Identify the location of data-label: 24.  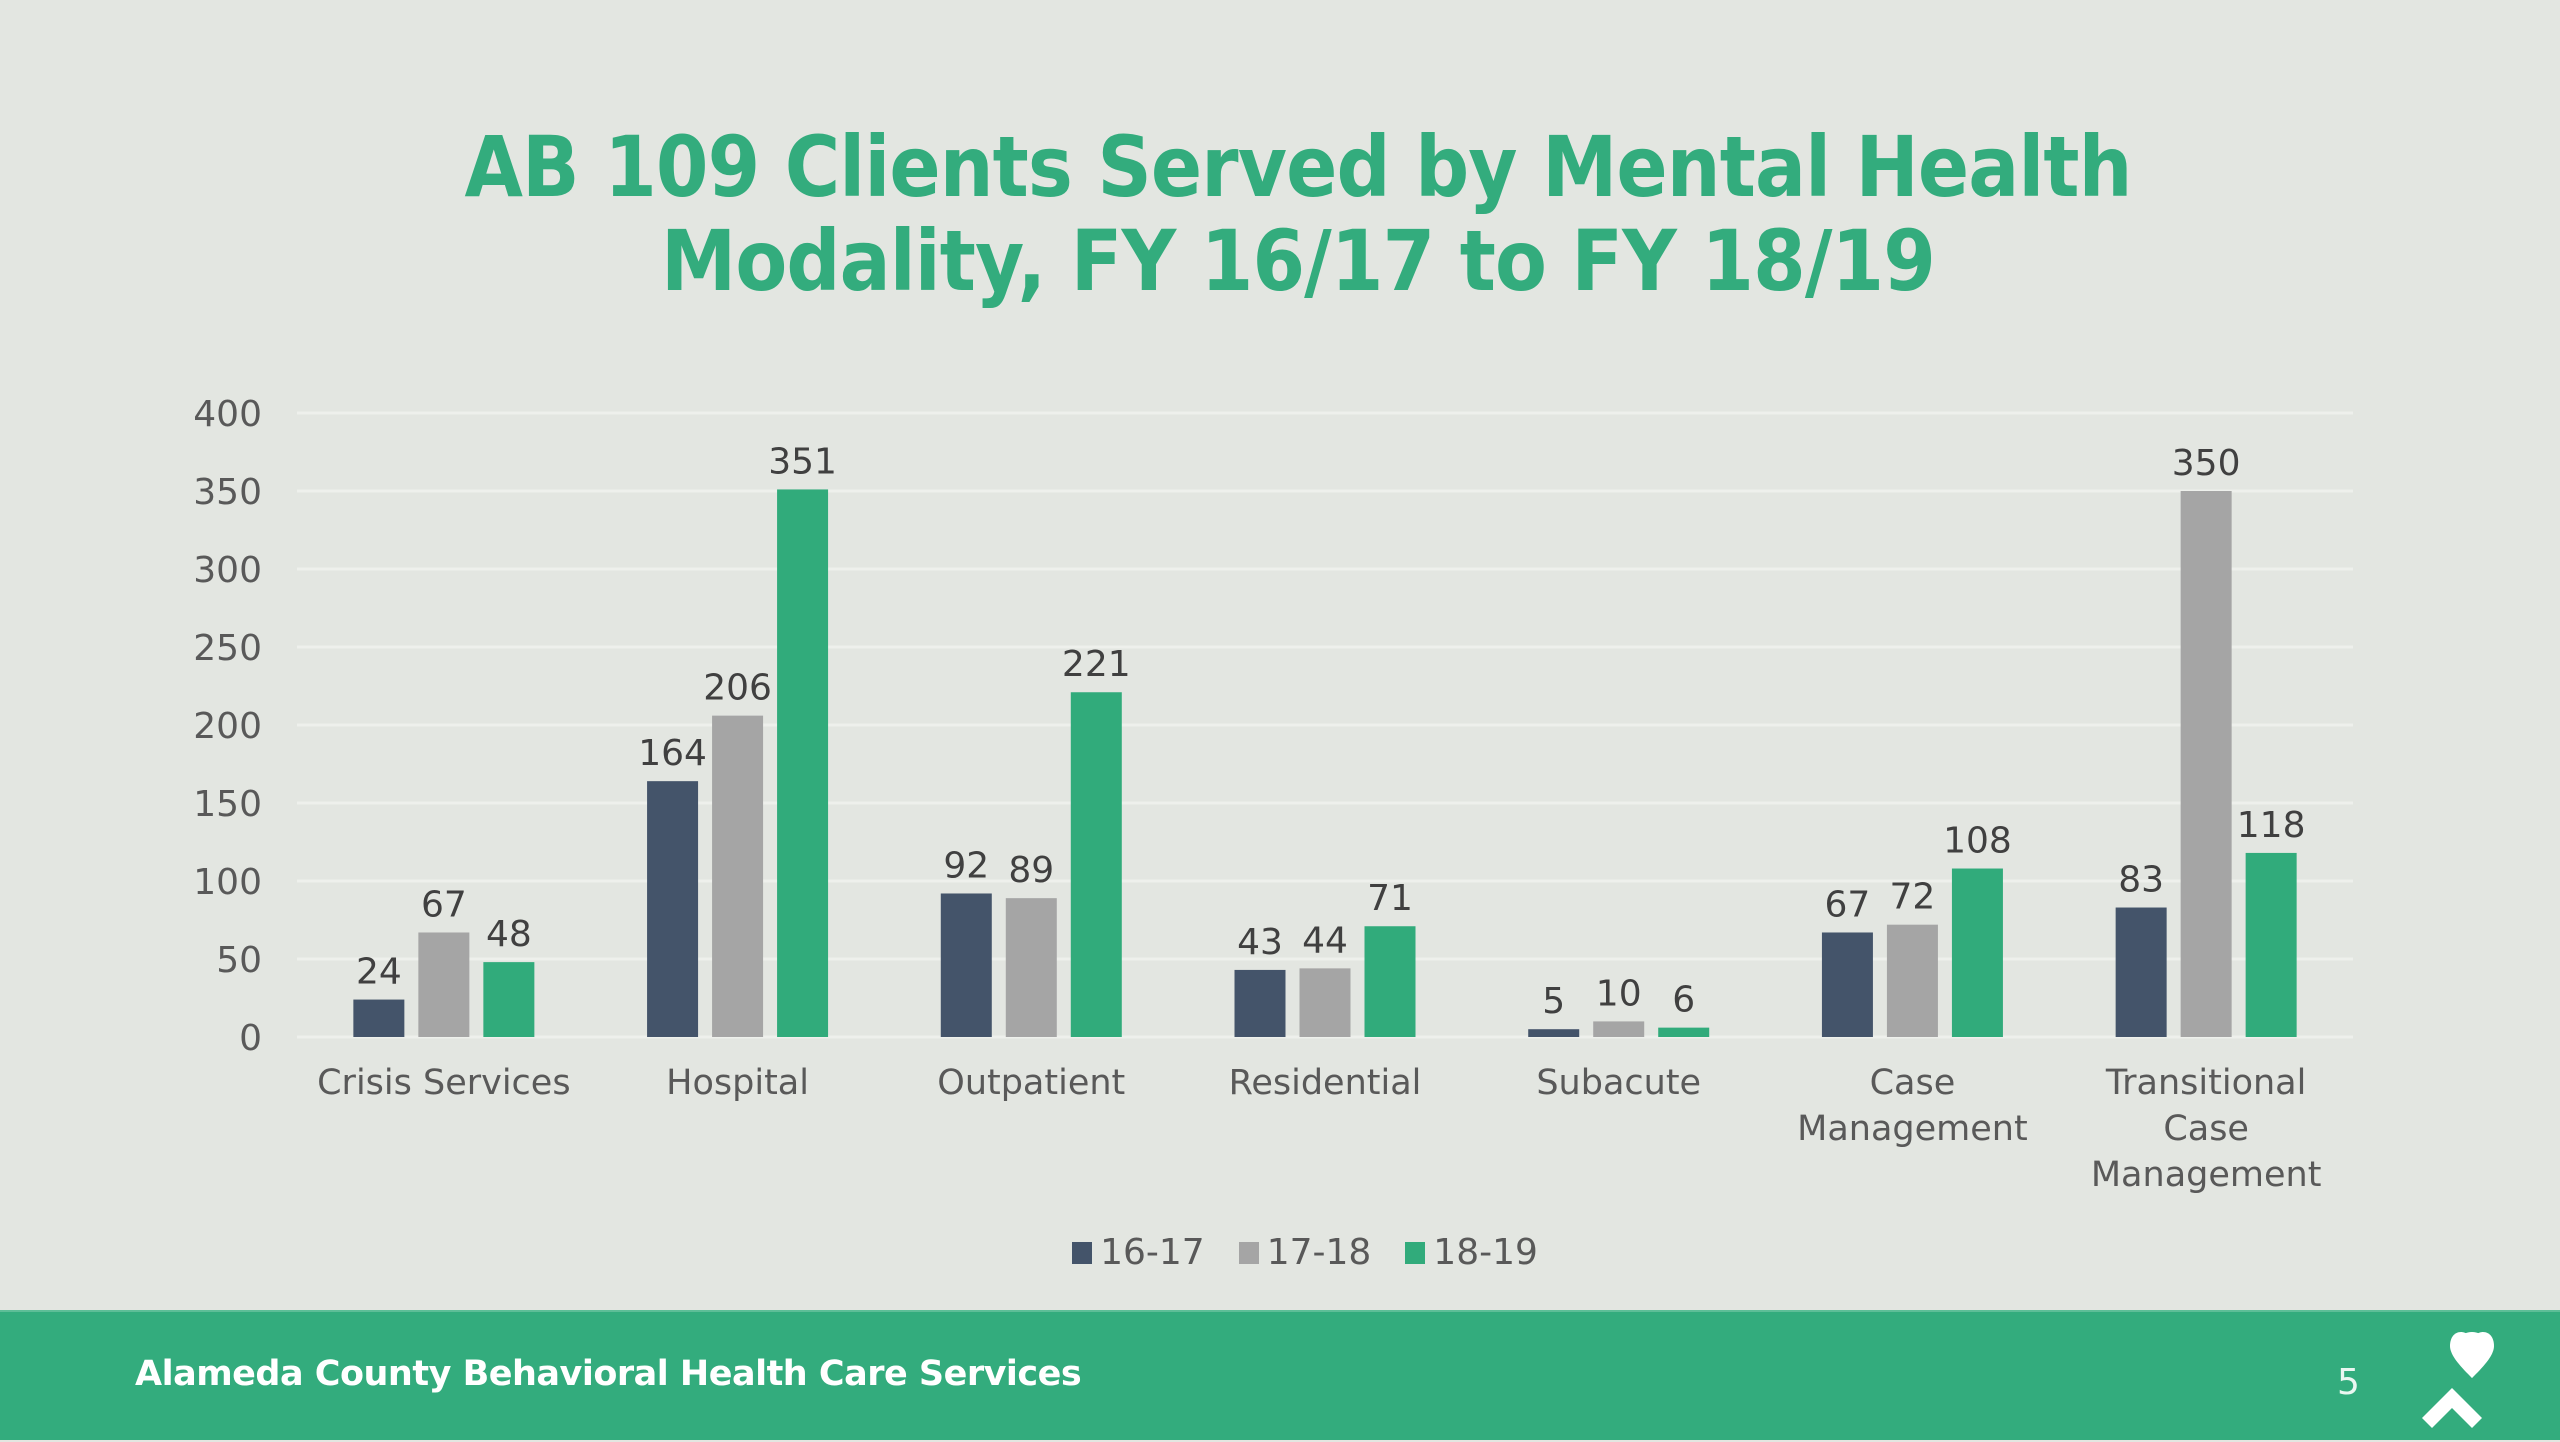
(379, 972).